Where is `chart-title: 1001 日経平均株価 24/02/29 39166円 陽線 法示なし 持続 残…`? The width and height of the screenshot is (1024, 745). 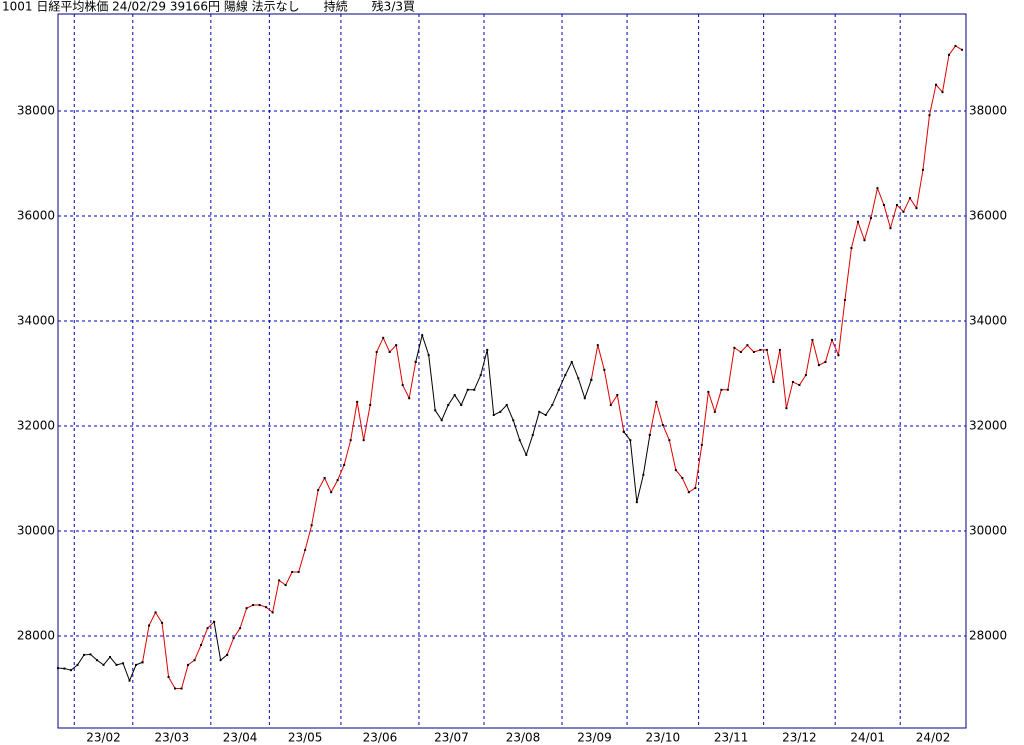 chart-title: 1001 日経平均株価 24/02/29 39166円 陽線 法示なし 持続 残… is located at coordinates (208, 7).